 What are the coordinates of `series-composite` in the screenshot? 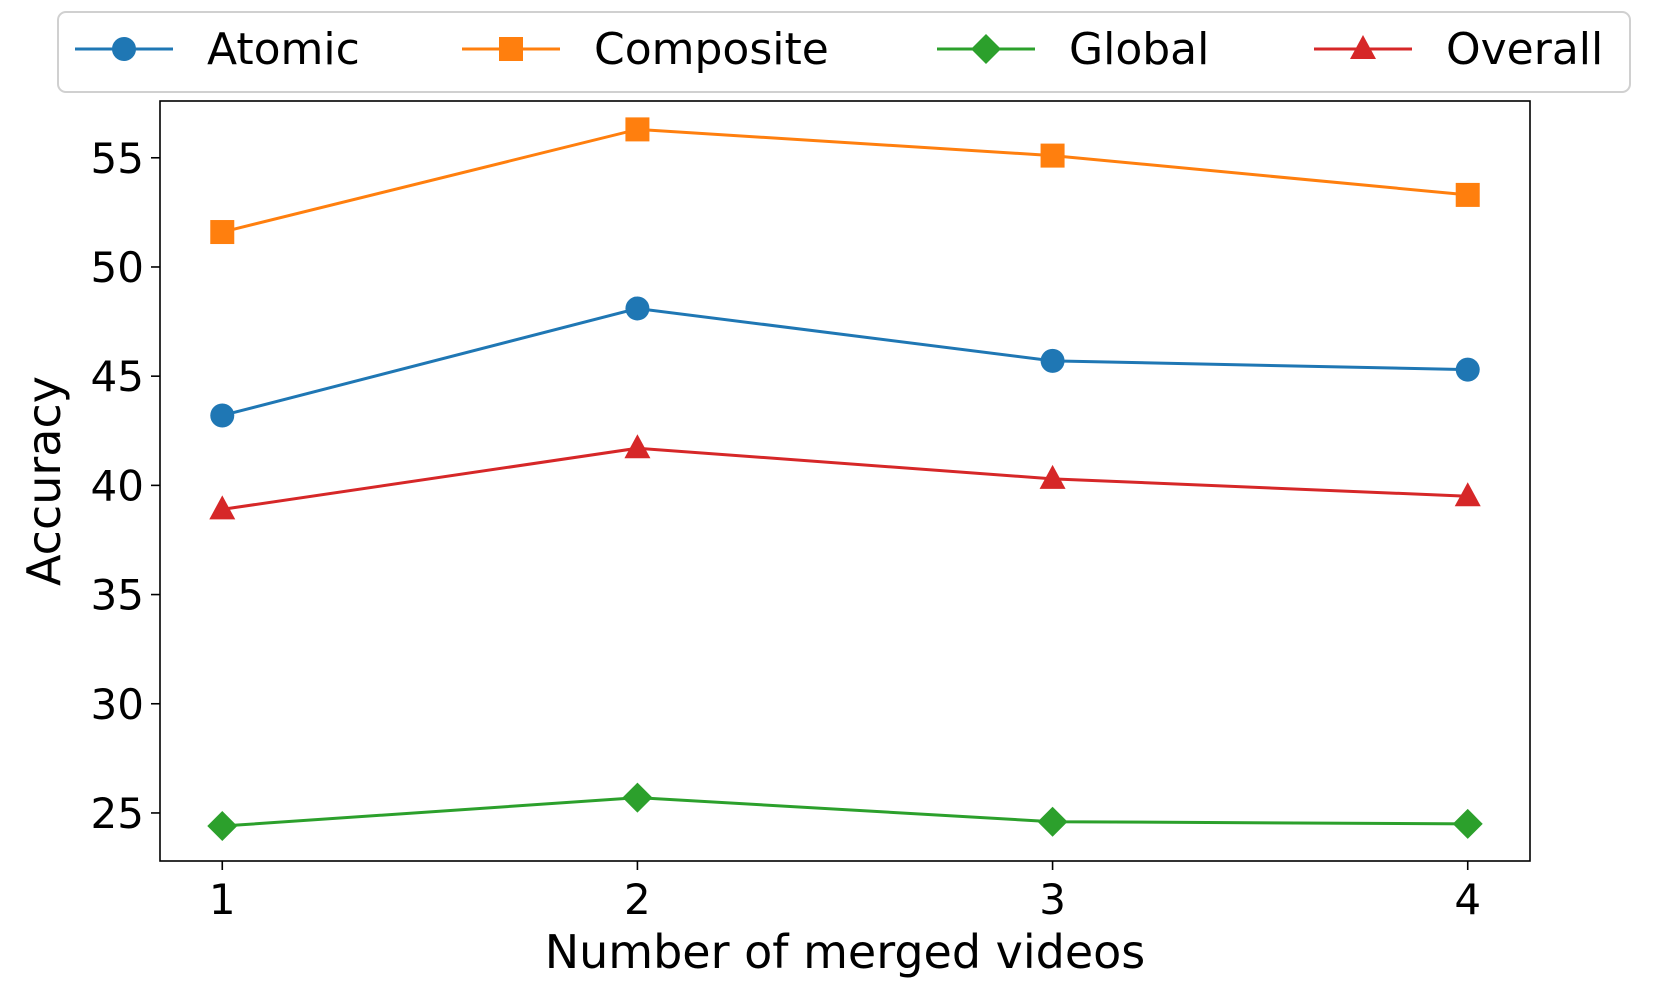 It's located at (845, 181).